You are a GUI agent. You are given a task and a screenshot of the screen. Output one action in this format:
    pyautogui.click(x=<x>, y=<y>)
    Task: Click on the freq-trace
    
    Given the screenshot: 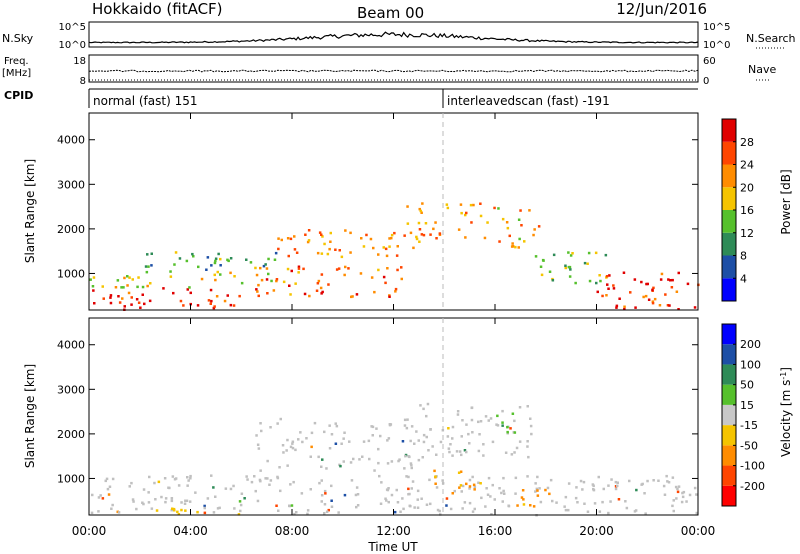 What is the action you would take?
    pyautogui.click(x=393, y=75)
    